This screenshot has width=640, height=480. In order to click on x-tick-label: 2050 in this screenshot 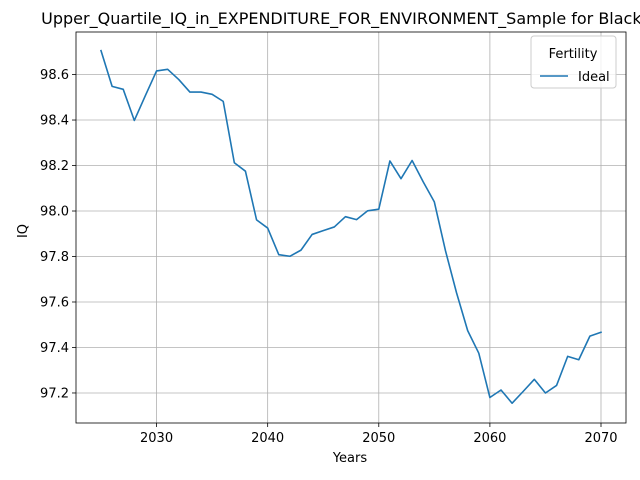, I will do `click(378, 438)`.